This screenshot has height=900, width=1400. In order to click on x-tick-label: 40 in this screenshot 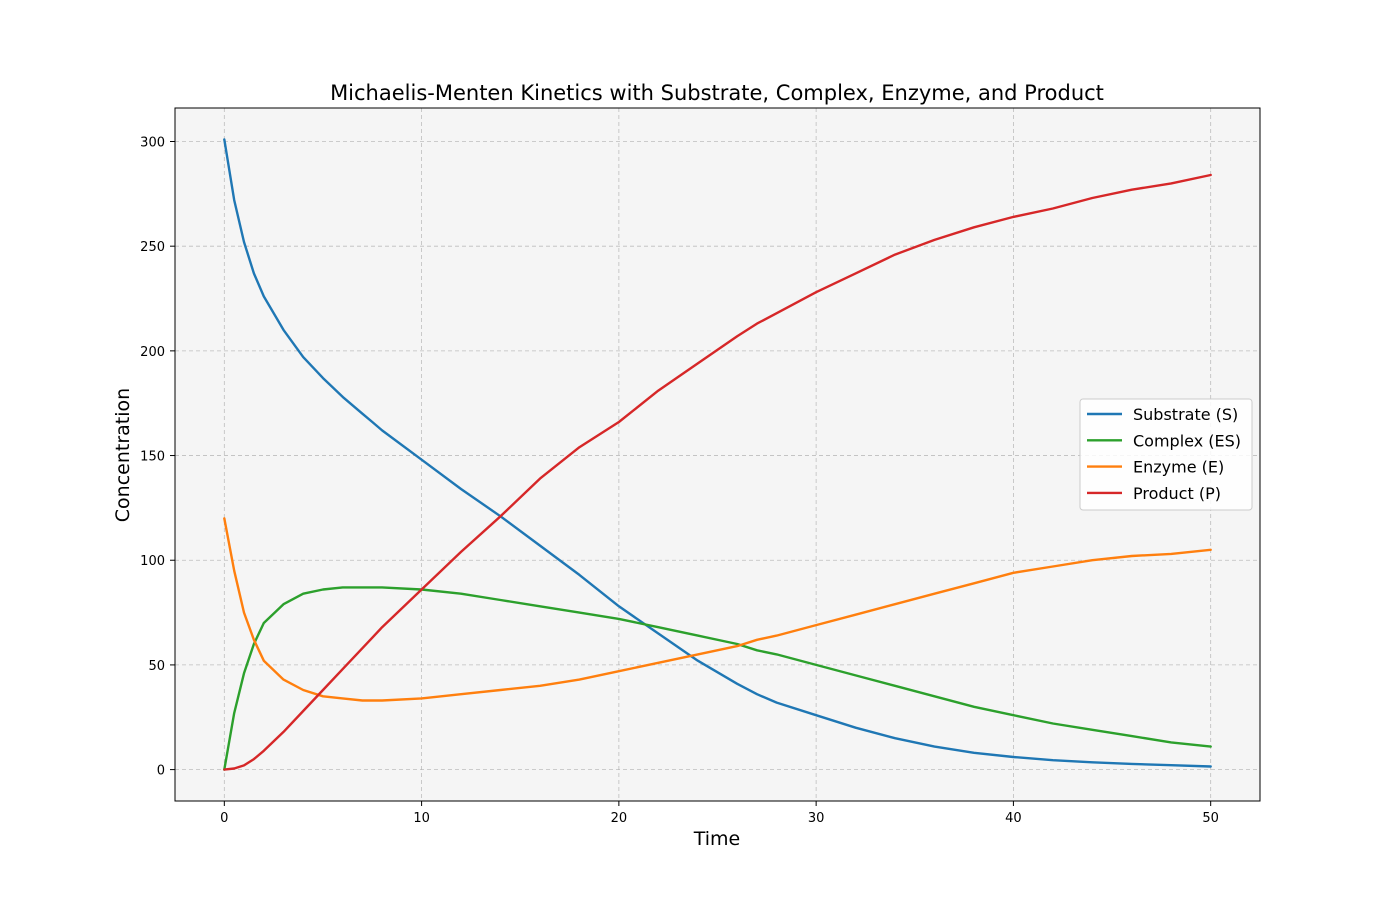, I will do `click(1013, 818)`.